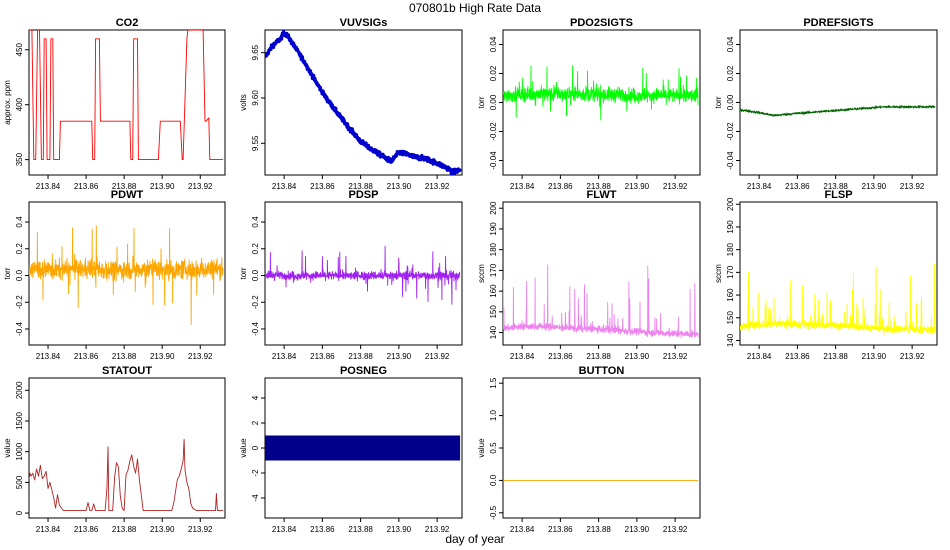 Image resolution: width=950 pixels, height=550 pixels. I want to click on y-tick-label: 0.00, so click(493, 102).